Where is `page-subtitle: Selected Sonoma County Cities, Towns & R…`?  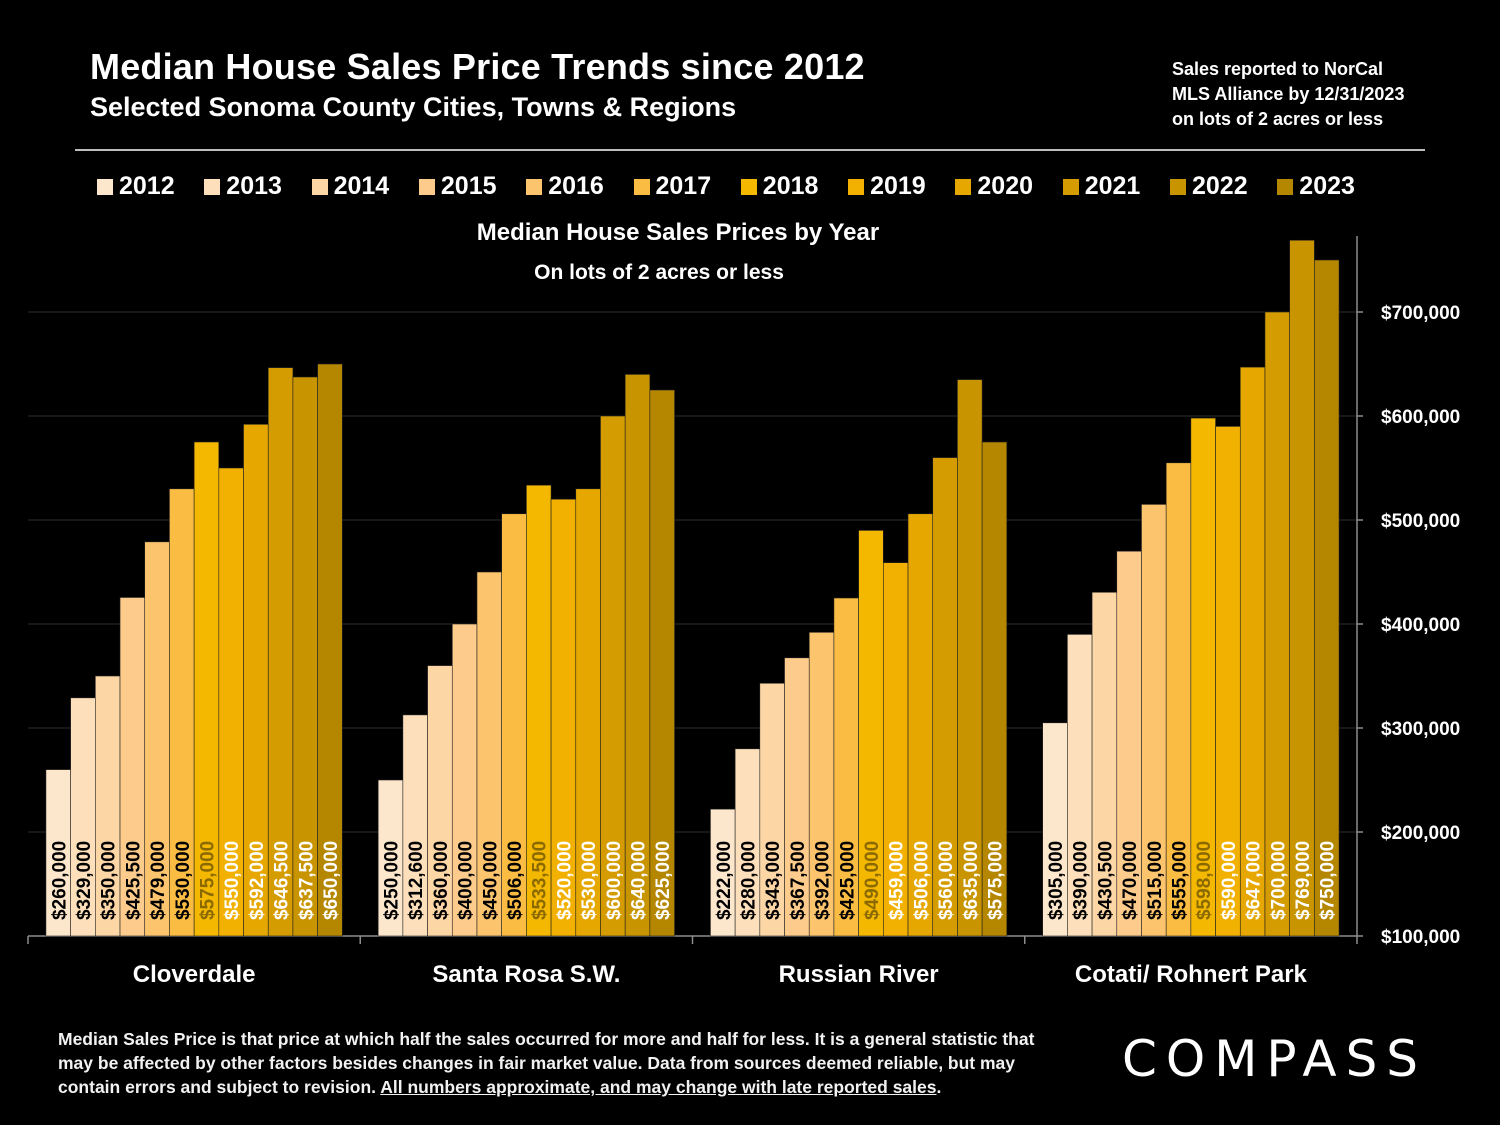 page-subtitle: Selected Sonoma County Cities, Towns & R… is located at coordinates (413, 107).